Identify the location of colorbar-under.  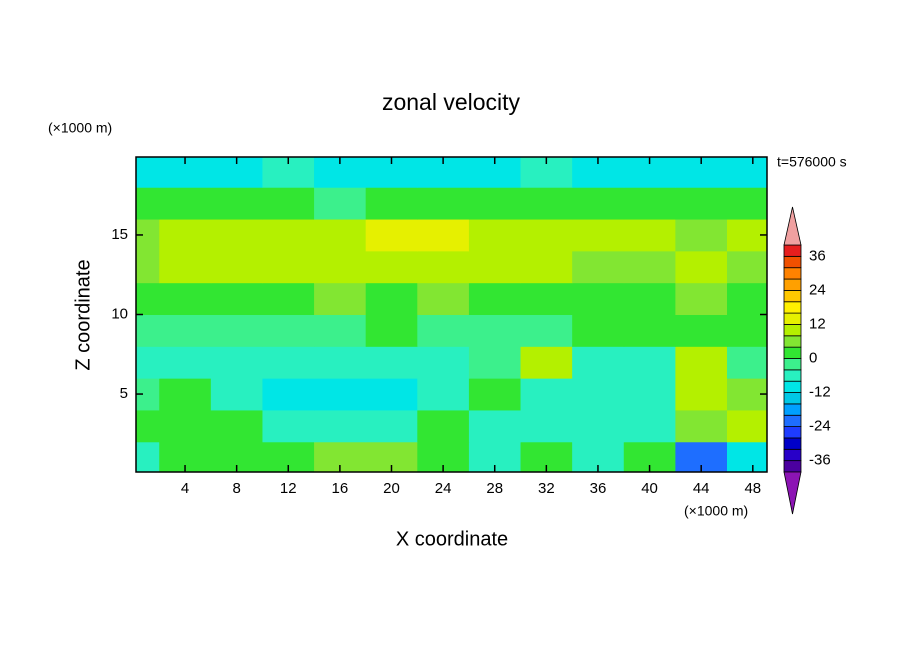
(792, 493).